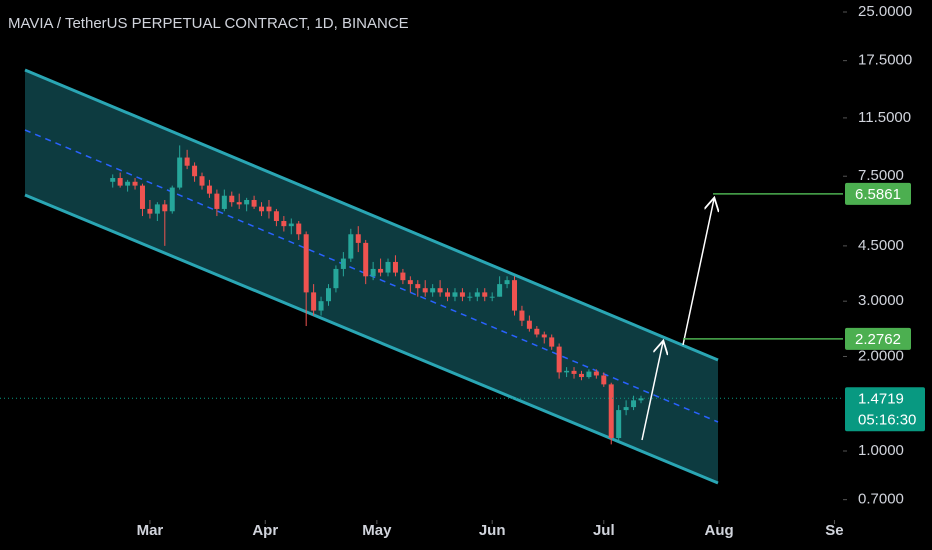  I want to click on x-tick-label: Se, so click(834, 530).